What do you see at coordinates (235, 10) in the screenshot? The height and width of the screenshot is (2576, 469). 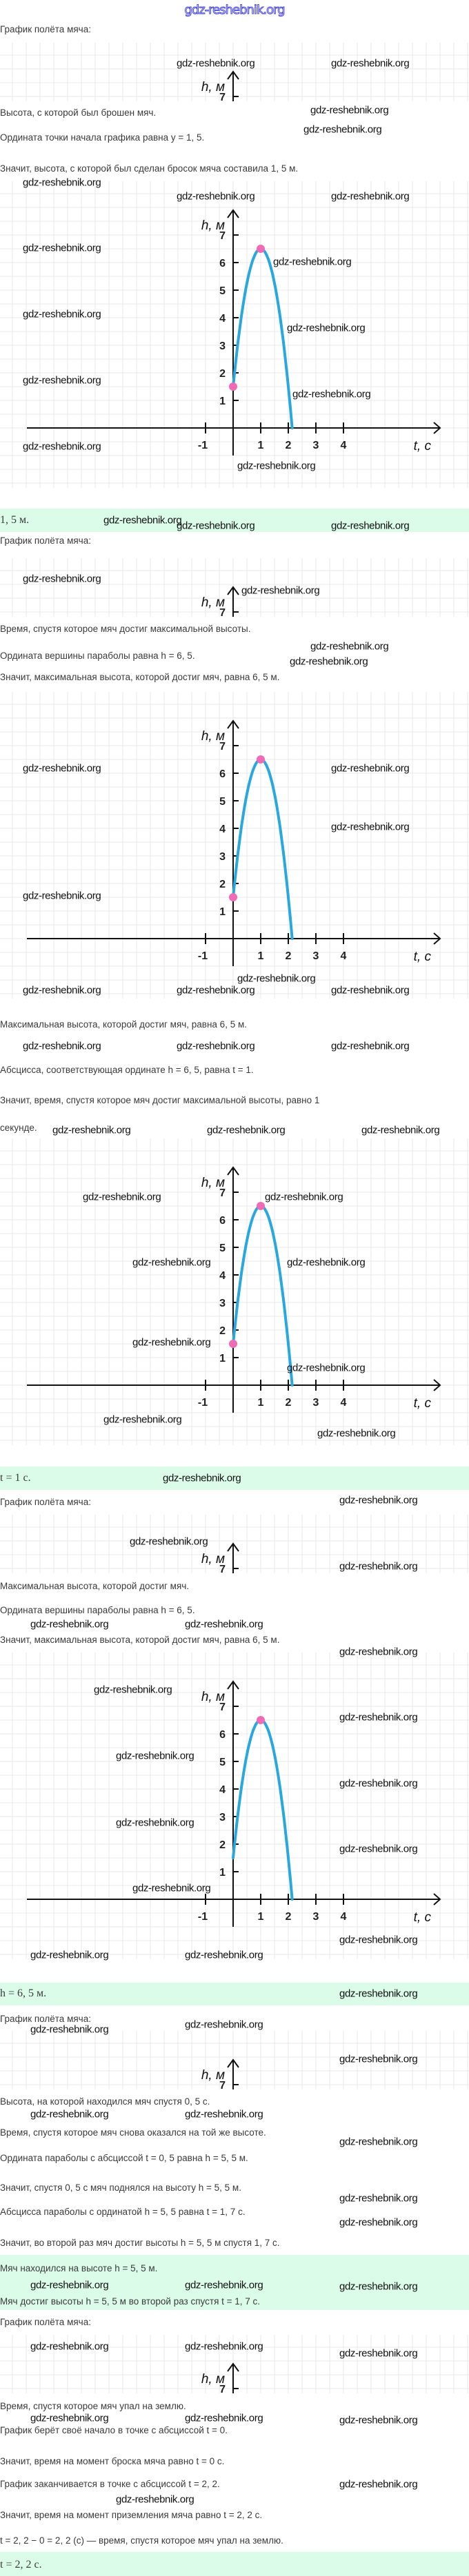 I see `site-watermark-header: gdz-reshebnik.org` at bounding box center [235, 10].